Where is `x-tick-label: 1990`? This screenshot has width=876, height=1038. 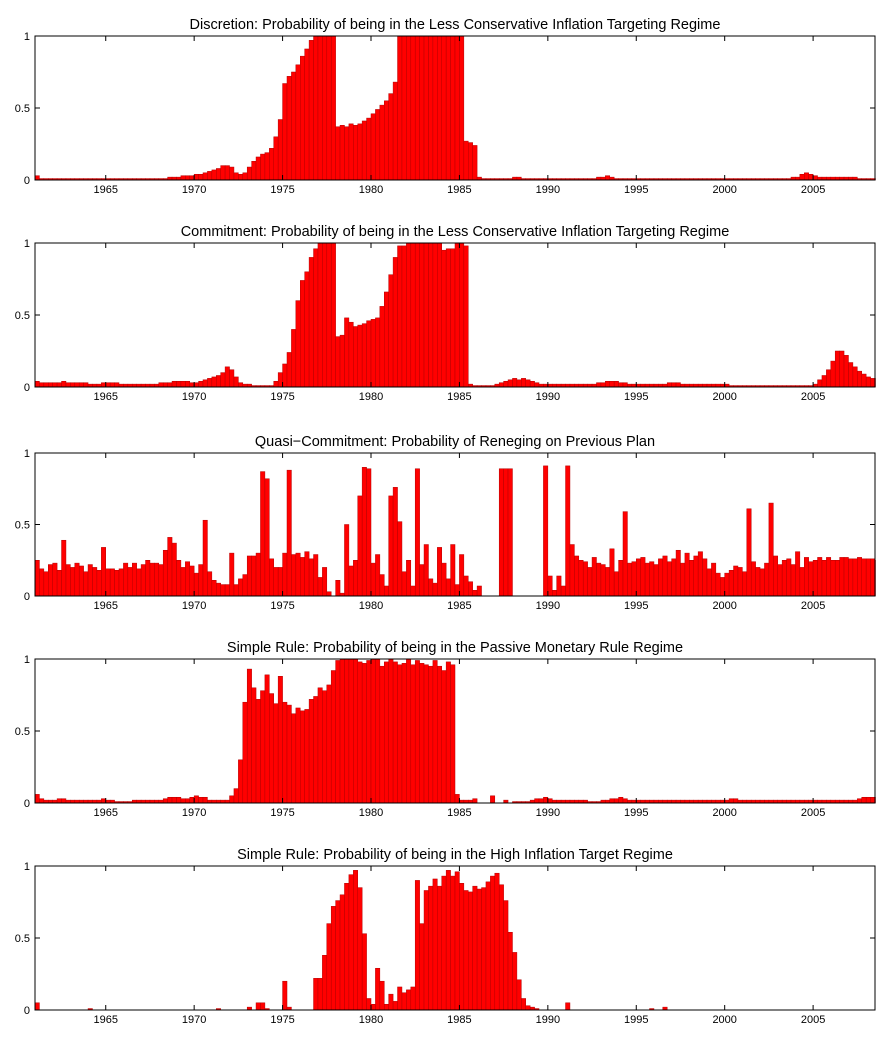 x-tick-label: 1990 is located at coordinates (548, 397).